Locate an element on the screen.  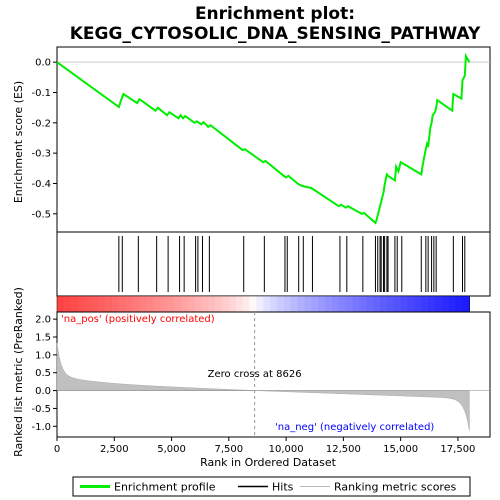
hits-panel is located at coordinates (273, 272).